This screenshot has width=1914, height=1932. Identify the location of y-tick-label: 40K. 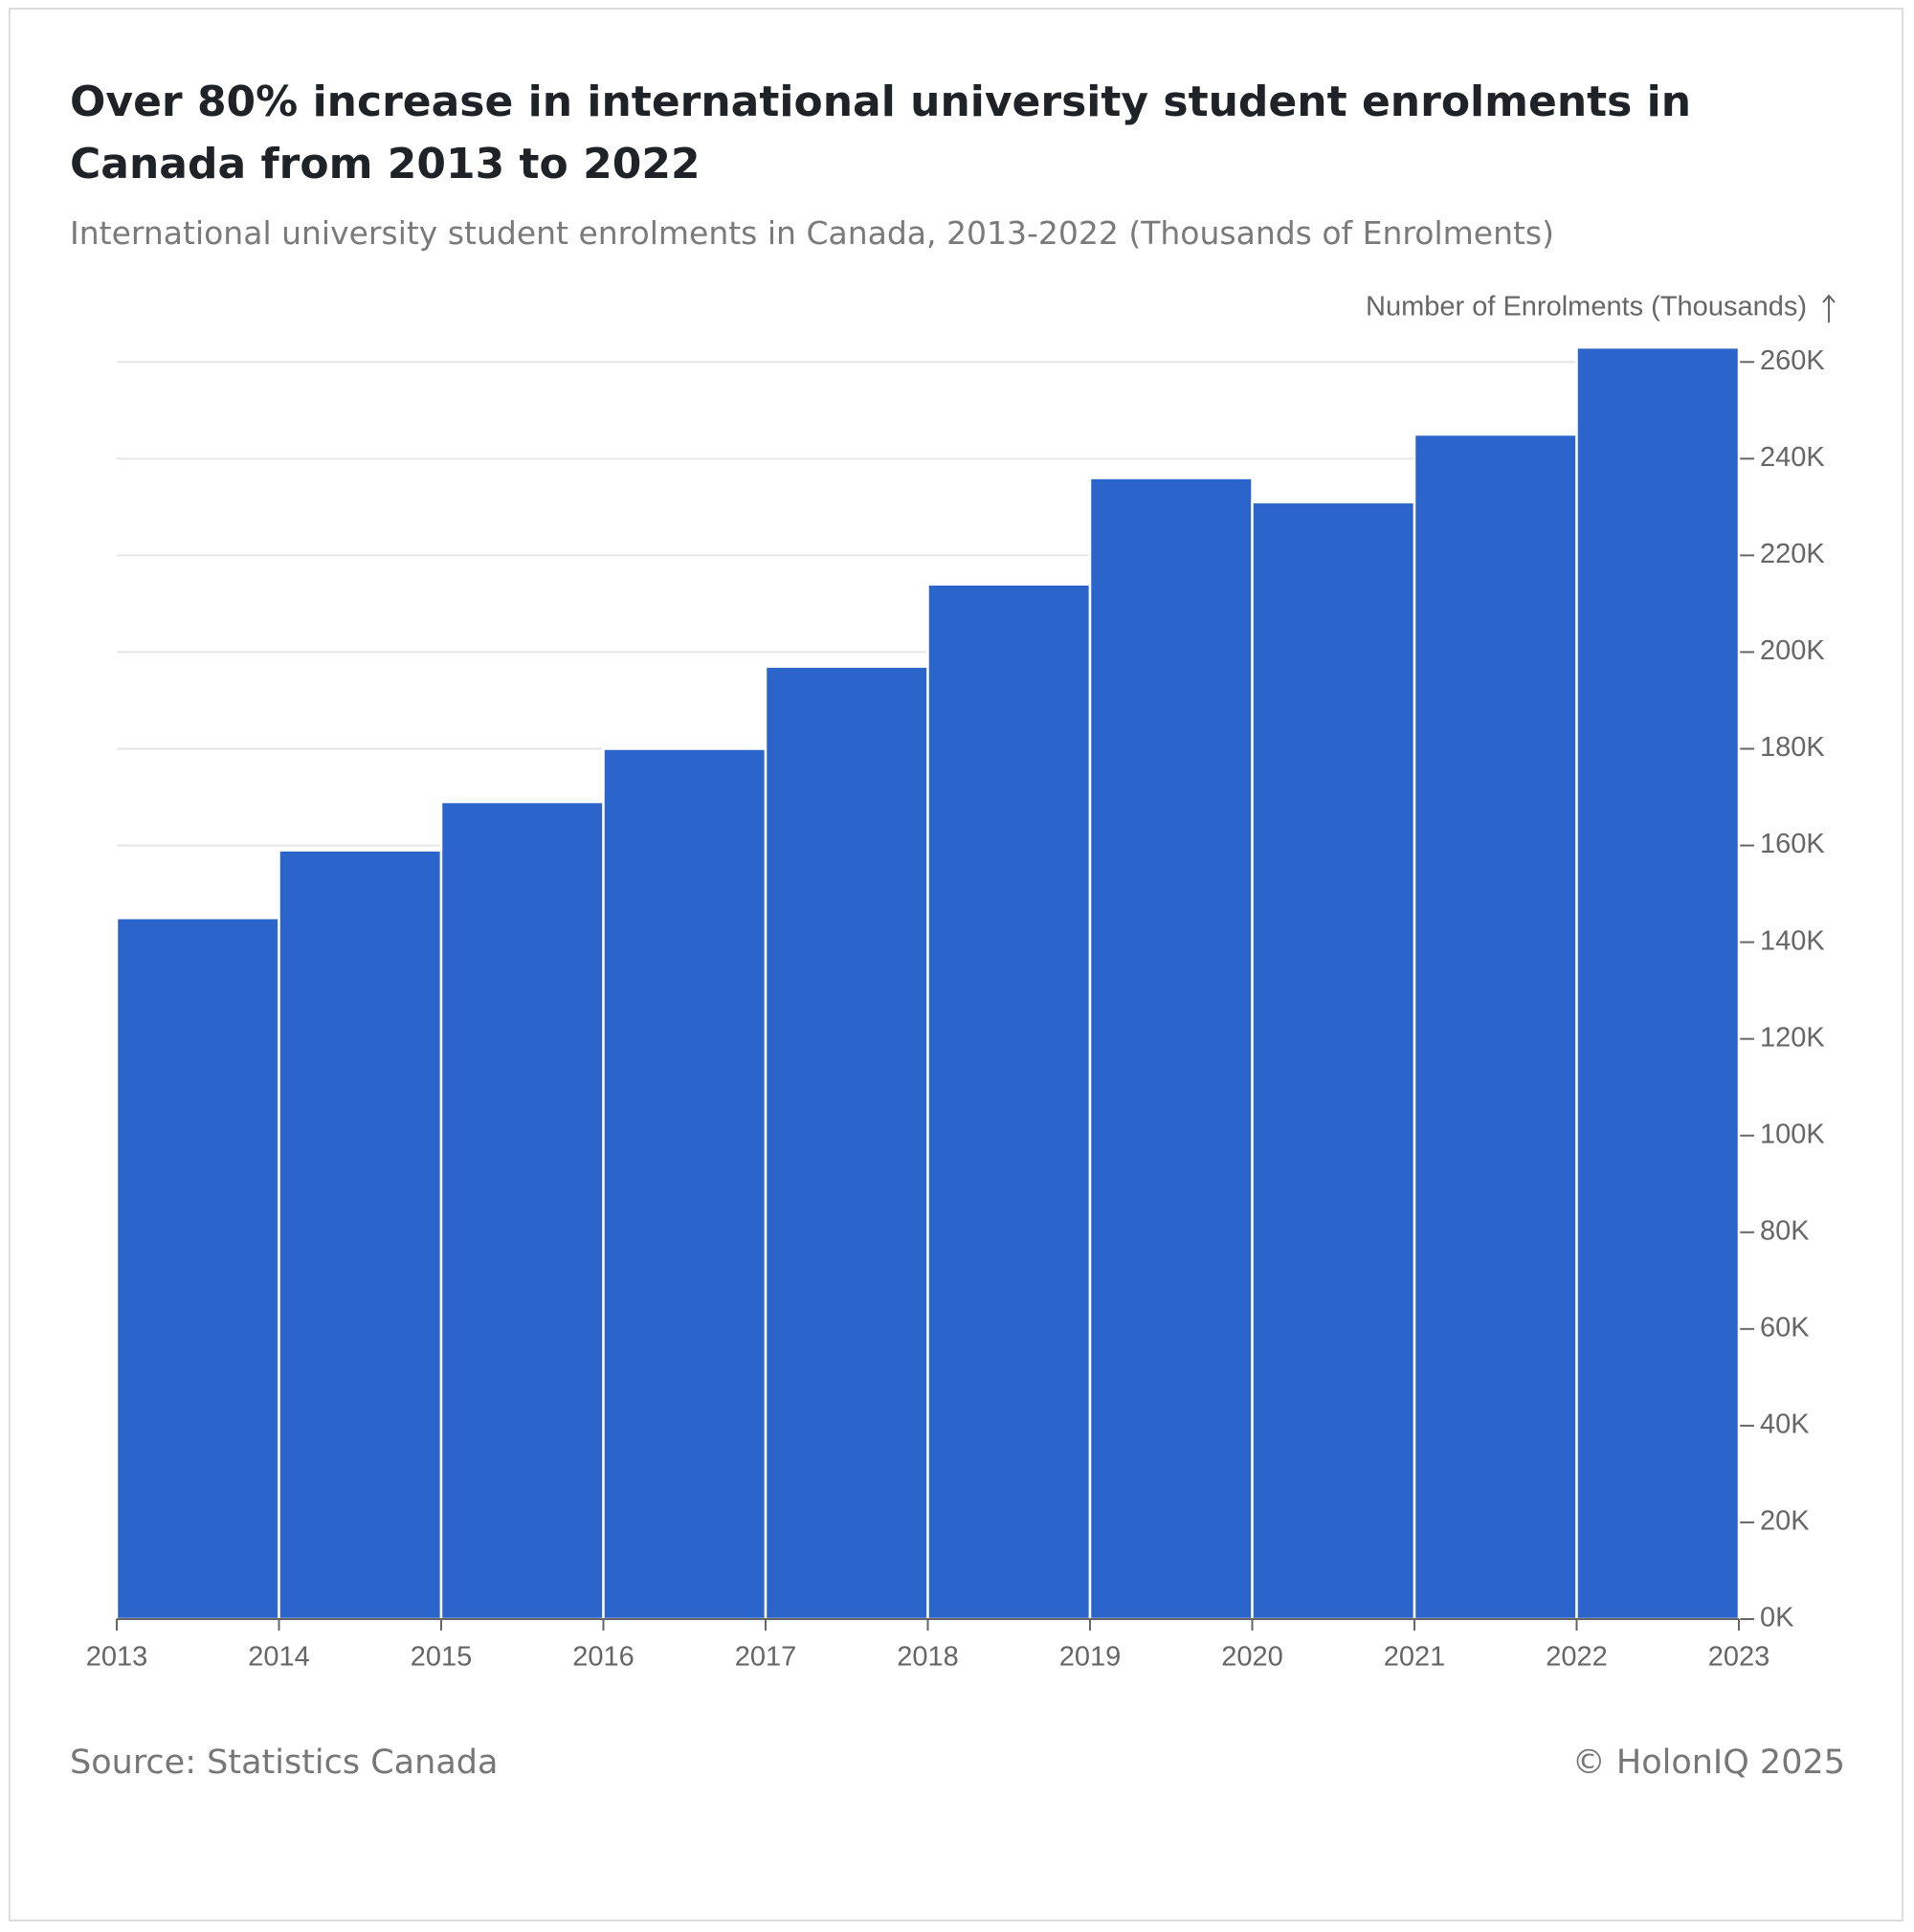
(1785, 1425).